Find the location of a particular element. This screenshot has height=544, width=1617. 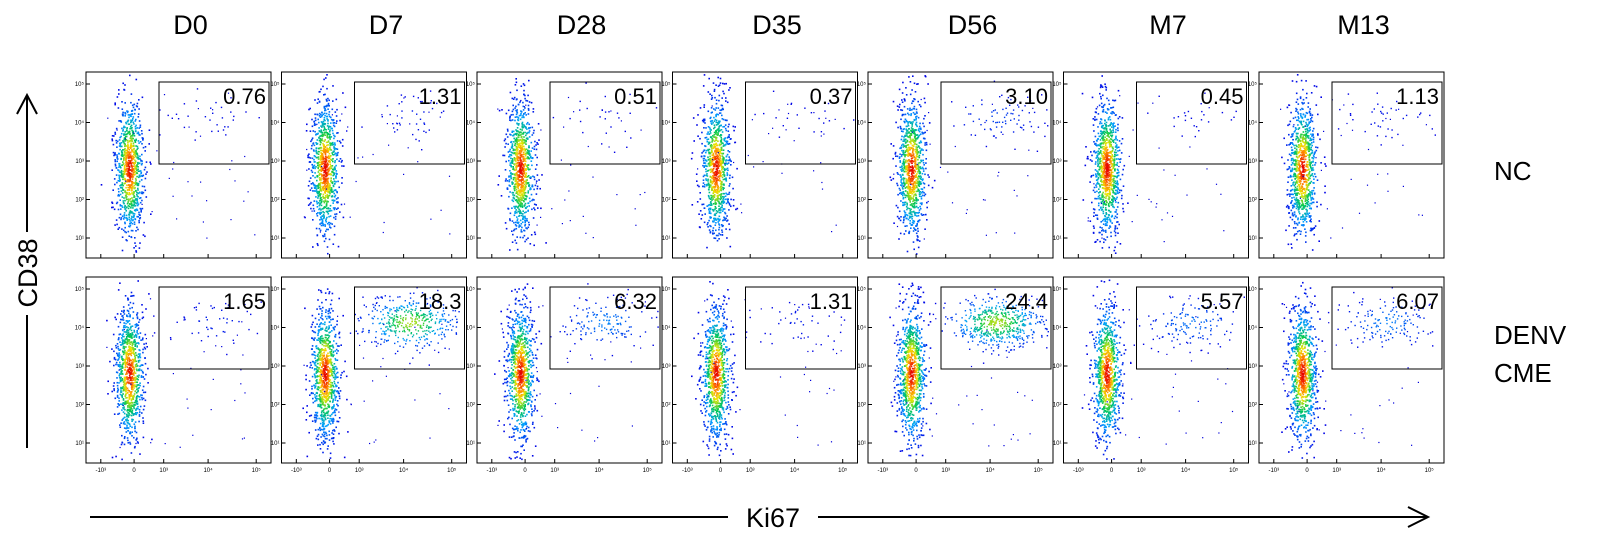

gate-percent: 0.37 is located at coordinates (831, 96).